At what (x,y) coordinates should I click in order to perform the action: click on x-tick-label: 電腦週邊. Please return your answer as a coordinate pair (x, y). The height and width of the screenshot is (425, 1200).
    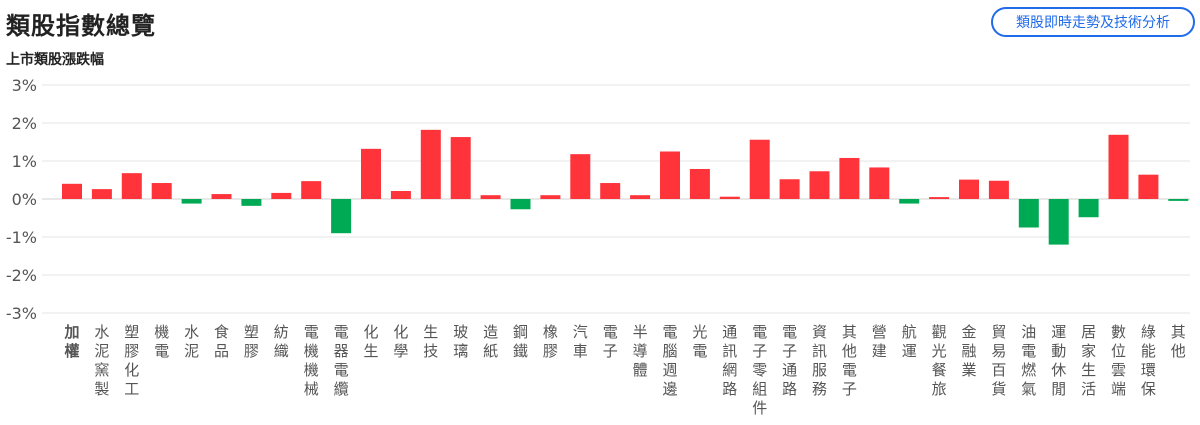
    Looking at the image, I should click on (669, 360).